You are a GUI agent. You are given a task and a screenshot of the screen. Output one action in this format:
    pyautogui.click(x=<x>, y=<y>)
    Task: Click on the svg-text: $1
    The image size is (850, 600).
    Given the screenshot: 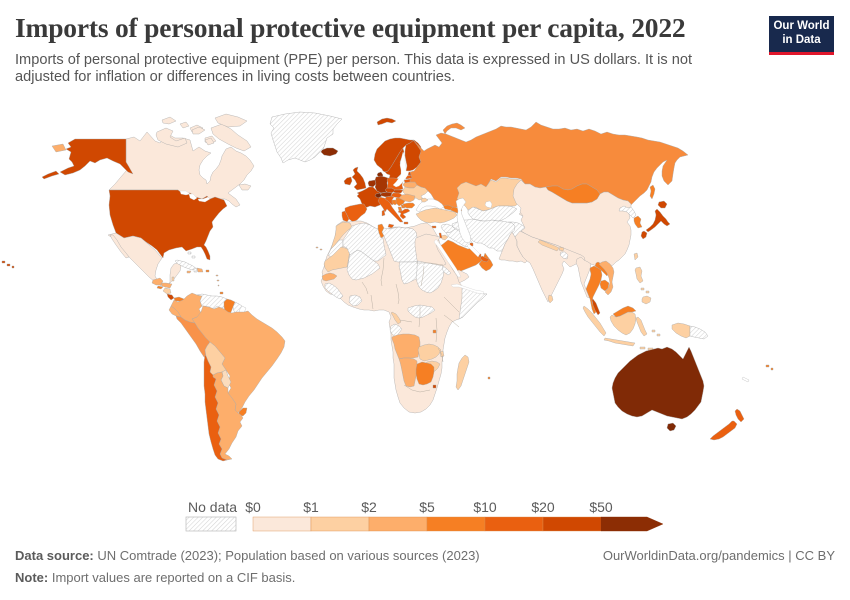 What is the action you would take?
    pyautogui.click(x=311, y=507)
    